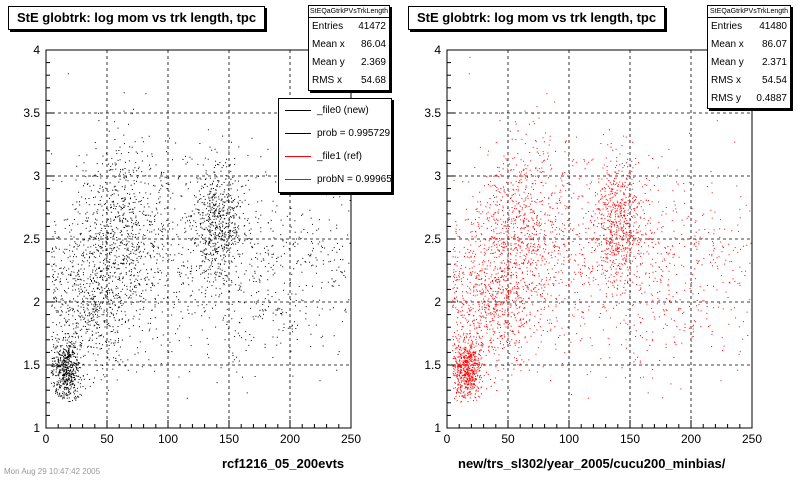 This screenshot has height=480, width=800. I want to click on legend-label: probN = 0.99965, so click(354, 179).